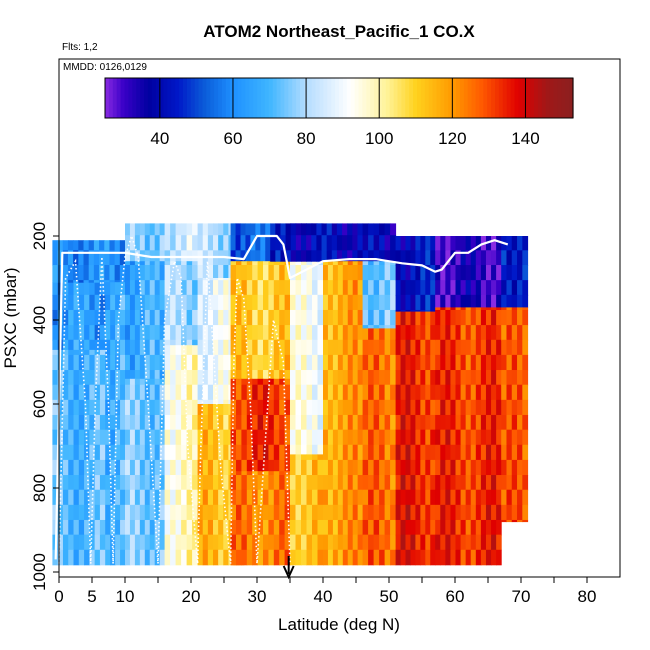 Image resolution: width=650 pixels, height=650 pixels. I want to click on x-axis: 0 5 10 20 30 40 50 60 70 80, so click(325, 591).